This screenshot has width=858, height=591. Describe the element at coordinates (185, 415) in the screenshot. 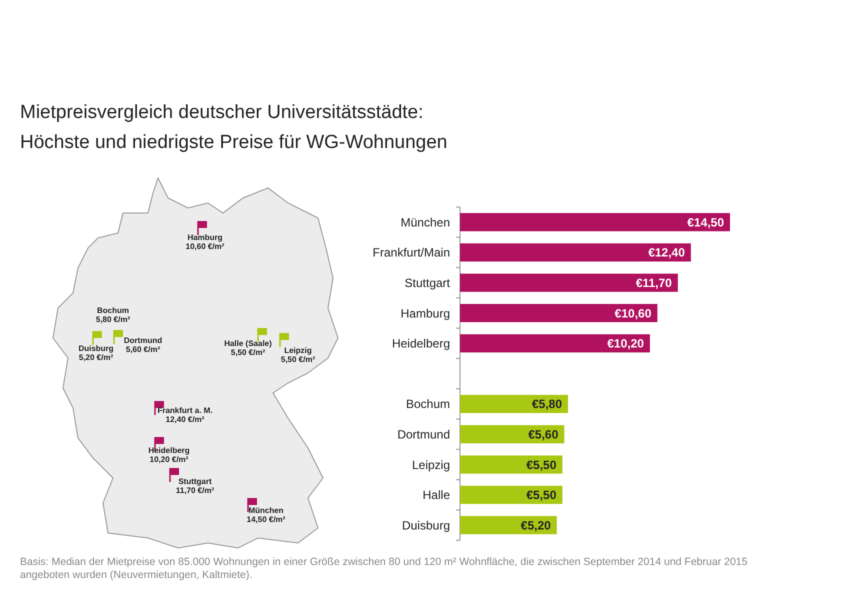

I see `text: Frankfurt a. M. 12,40 €/m²` at that location.